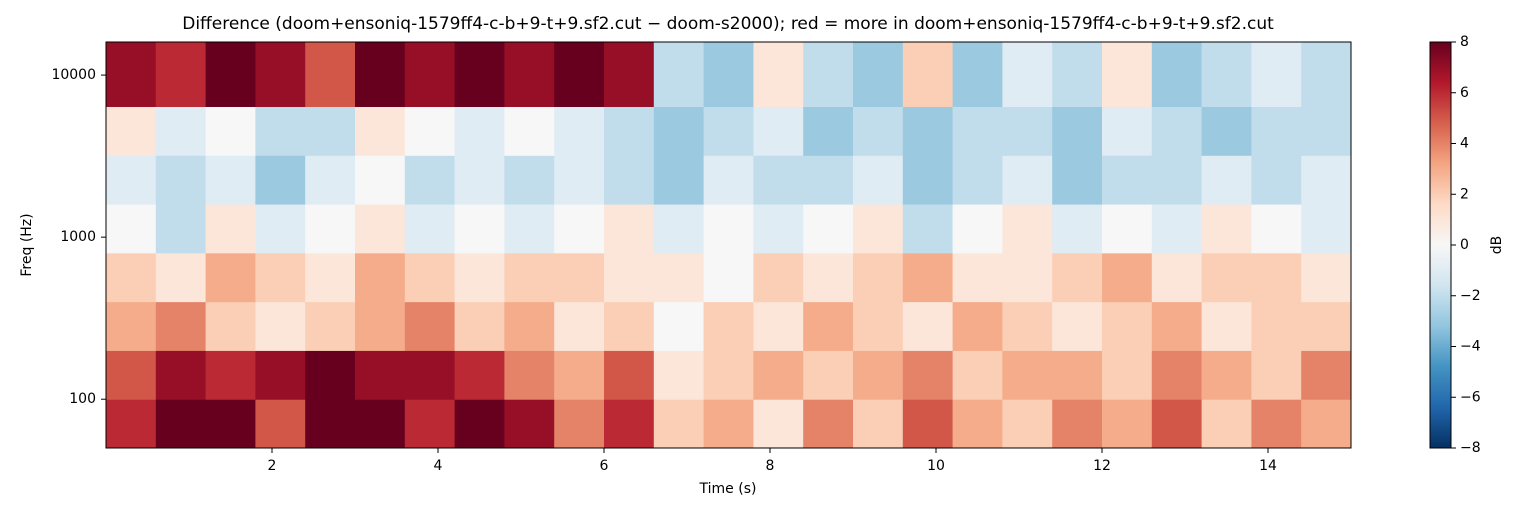 The image size is (1522, 518). I want to click on colorbar-tick-label: −6, so click(1470, 397).